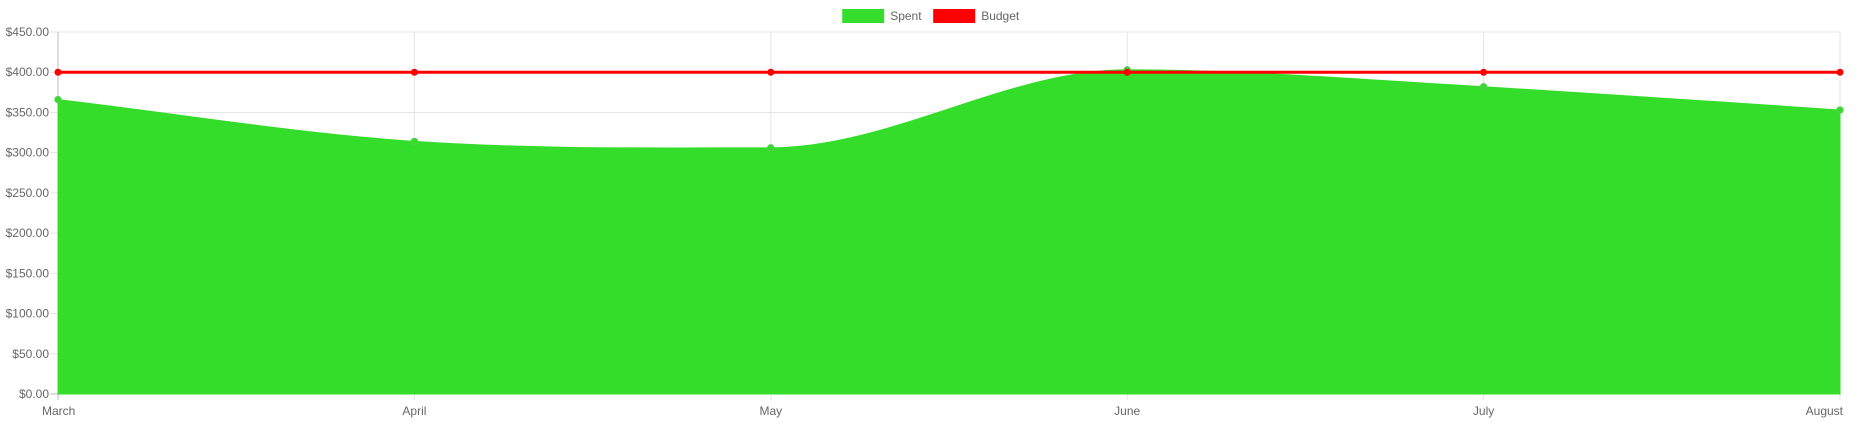  Describe the element at coordinates (28, 193) in the screenshot. I see `y-tick-label: $250.00` at that location.